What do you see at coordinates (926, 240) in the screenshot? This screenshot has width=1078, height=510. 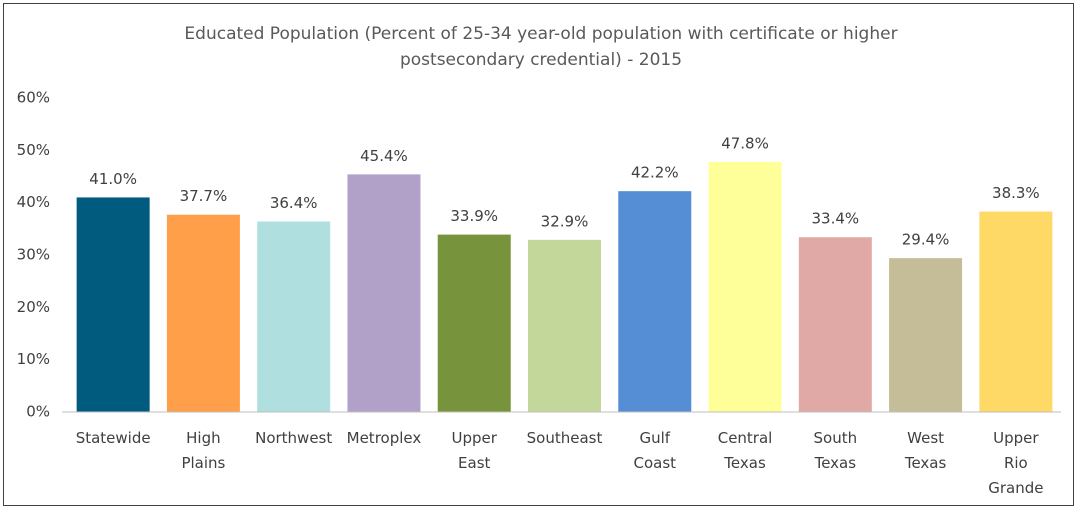 I see `data-label: 29.4%` at bounding box center [926, 240].